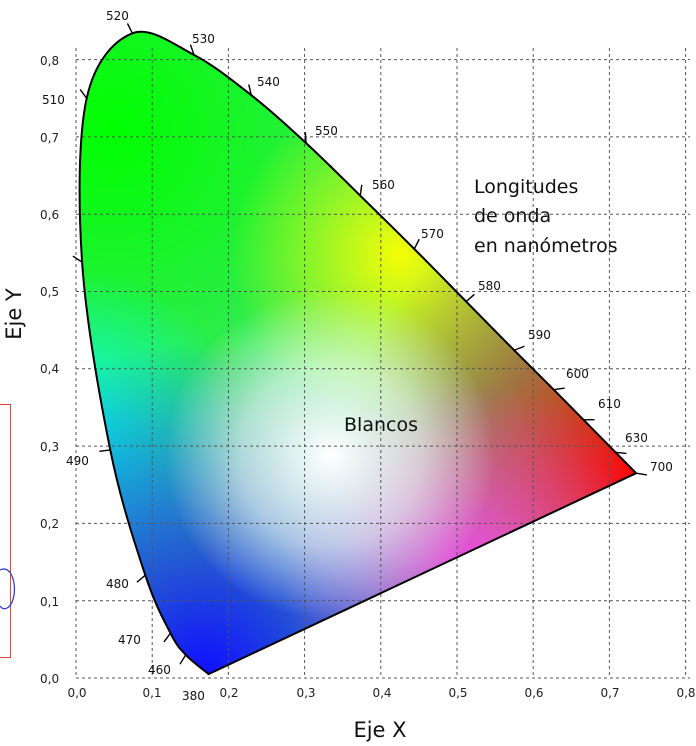  What do you see at coordinates (117, 584) in the screenshot?
I see `wavelength-label: 480` at bounding box center [117, 584].